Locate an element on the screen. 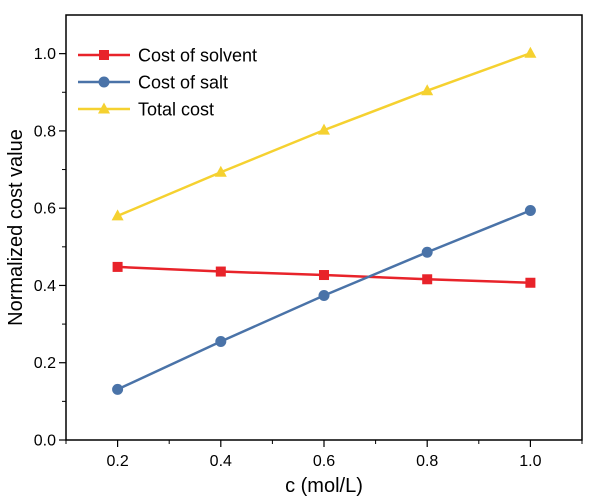 This screenshot has height=500, width=600. legend-label: Cost of solvent is located at coordinates (197, 56).